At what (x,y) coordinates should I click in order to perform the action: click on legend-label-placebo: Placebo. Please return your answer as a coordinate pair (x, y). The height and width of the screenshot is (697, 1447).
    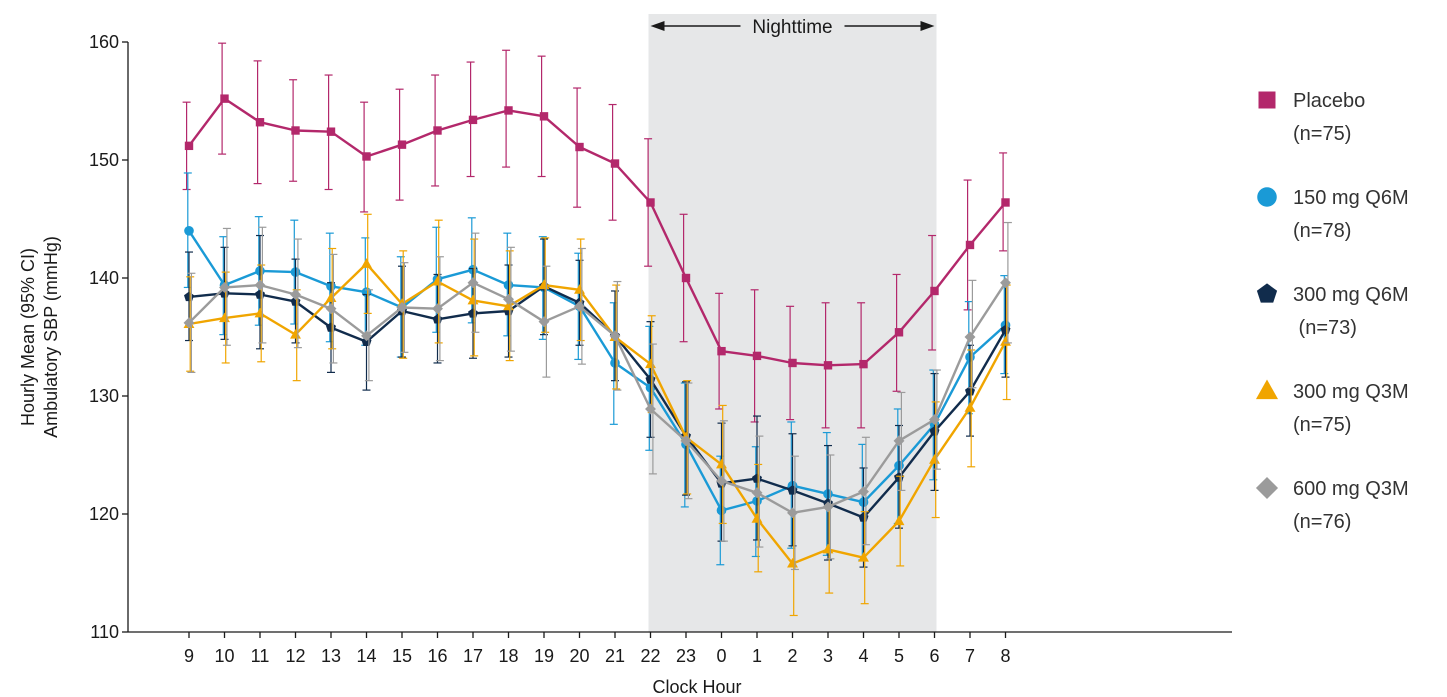
    Looking at the image, I should click on (1329, 101).